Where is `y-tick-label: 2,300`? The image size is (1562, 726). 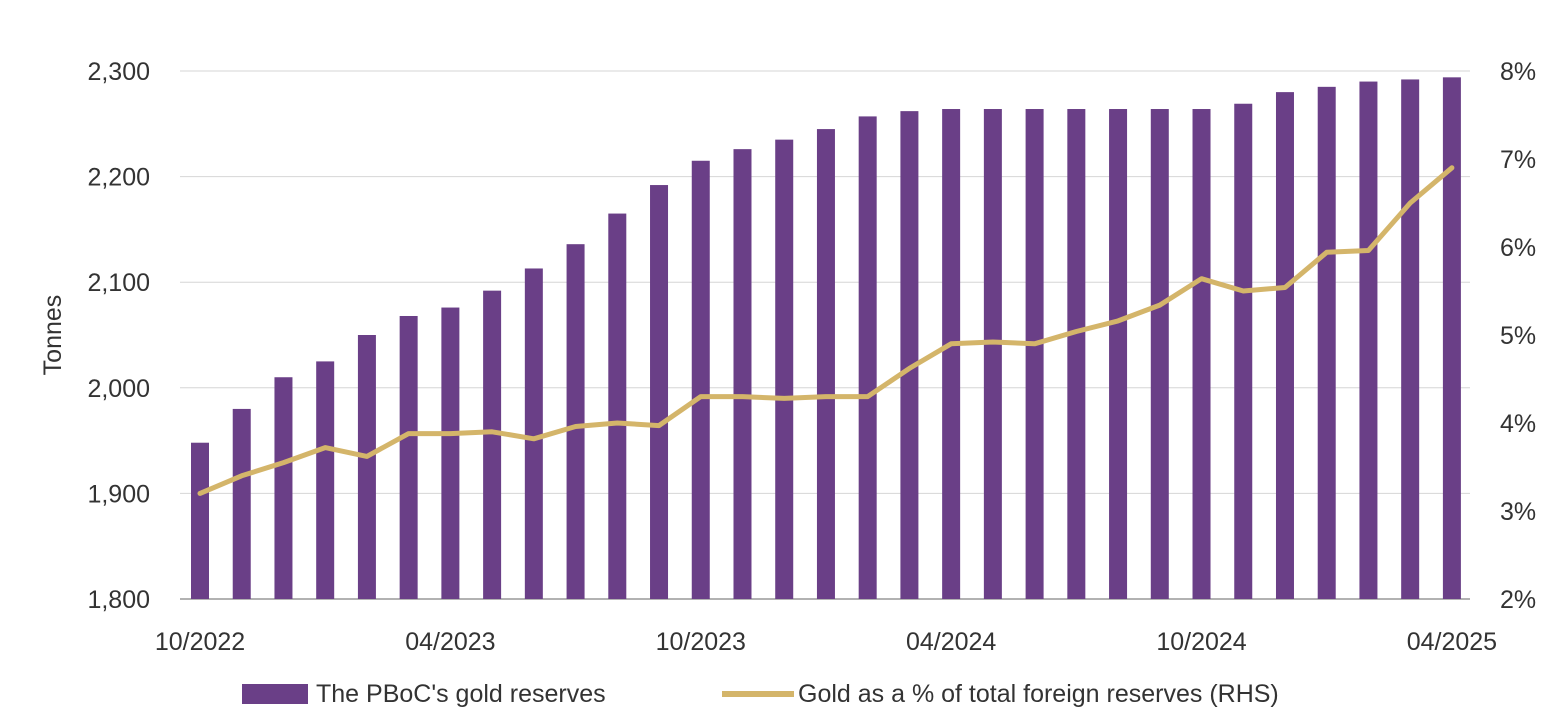
y-tick-label: 2,300 is located at coordinates (118, 72).